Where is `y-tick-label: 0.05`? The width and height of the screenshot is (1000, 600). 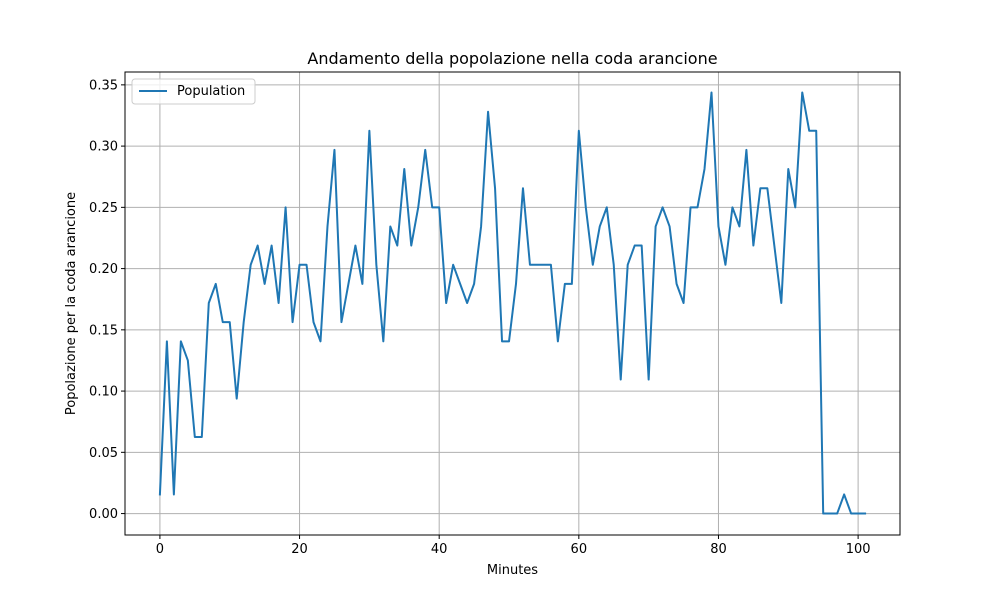
y-tick-label: 0.05 is located at coordinates (103, 453).